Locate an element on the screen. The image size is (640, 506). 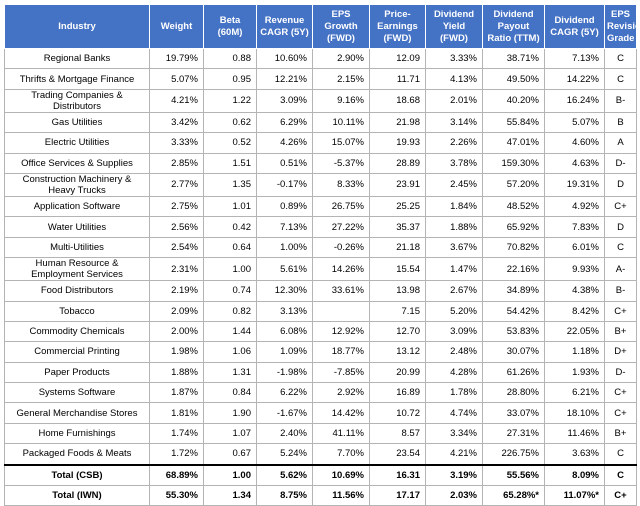
cell-beta: 1.07 is located at coordinates (230, 433).